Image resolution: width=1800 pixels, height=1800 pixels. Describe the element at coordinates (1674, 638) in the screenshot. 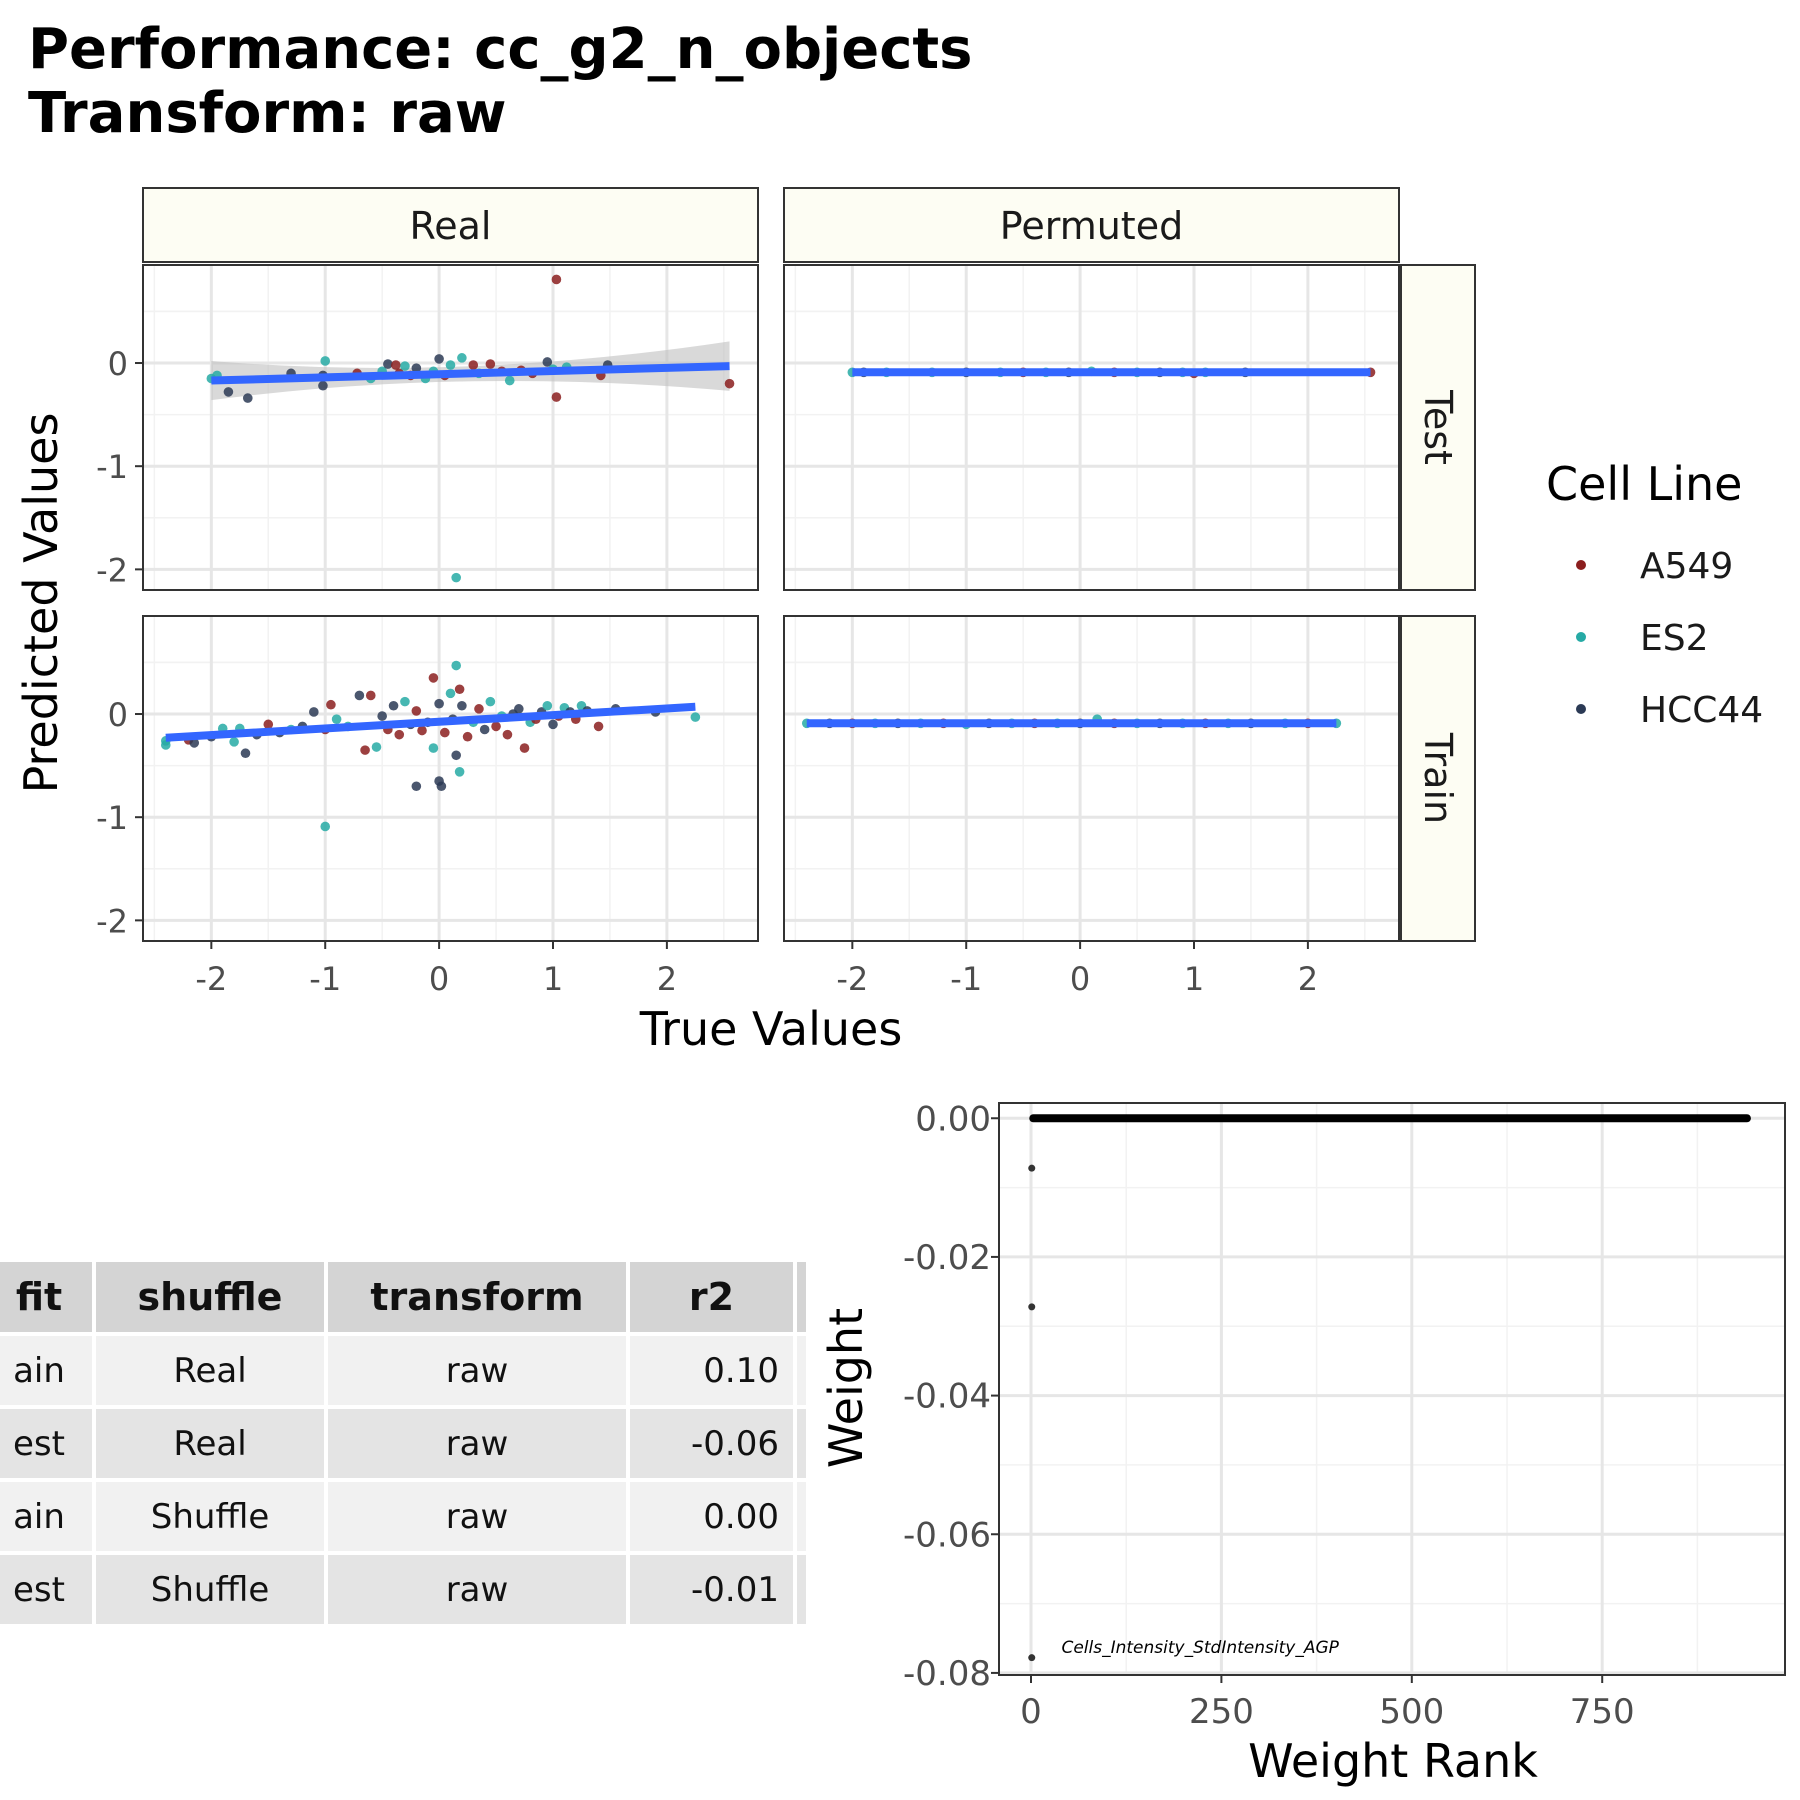

I see `legend-label: ES2` at that location.